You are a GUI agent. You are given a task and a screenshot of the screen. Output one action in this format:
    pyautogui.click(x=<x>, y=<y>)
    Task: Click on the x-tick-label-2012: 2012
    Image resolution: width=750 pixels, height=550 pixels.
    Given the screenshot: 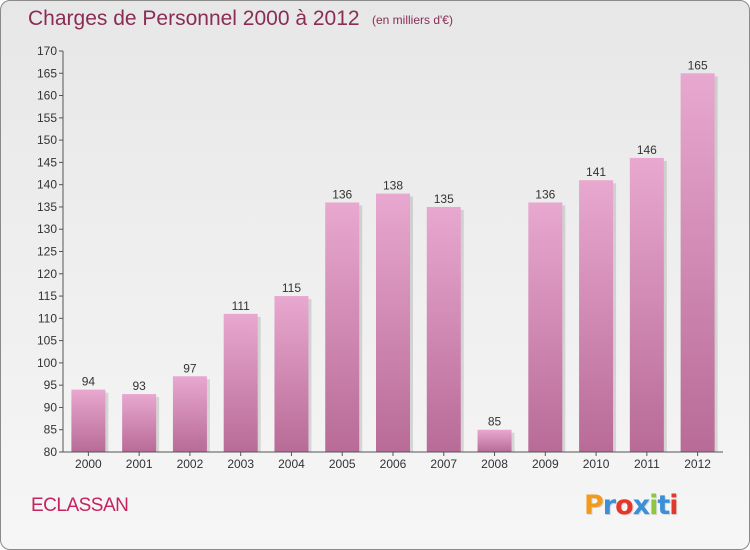 What is the action you would take?
    pyautogui.click(x=697, y=464)
    